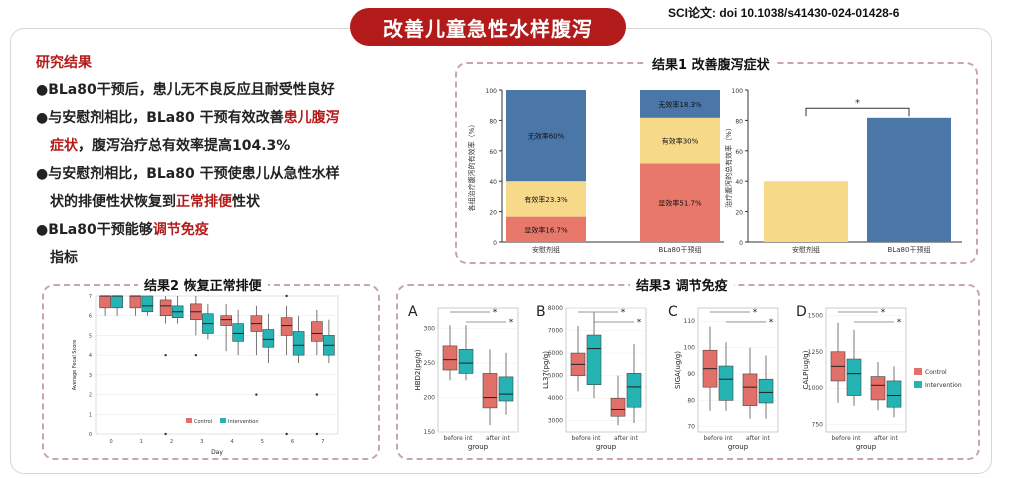 This screenshot has width=1011, height=478. Describe the element at coordinates (555, 376) in the screenshot. I see `y-tick-label: 5000` at that location.